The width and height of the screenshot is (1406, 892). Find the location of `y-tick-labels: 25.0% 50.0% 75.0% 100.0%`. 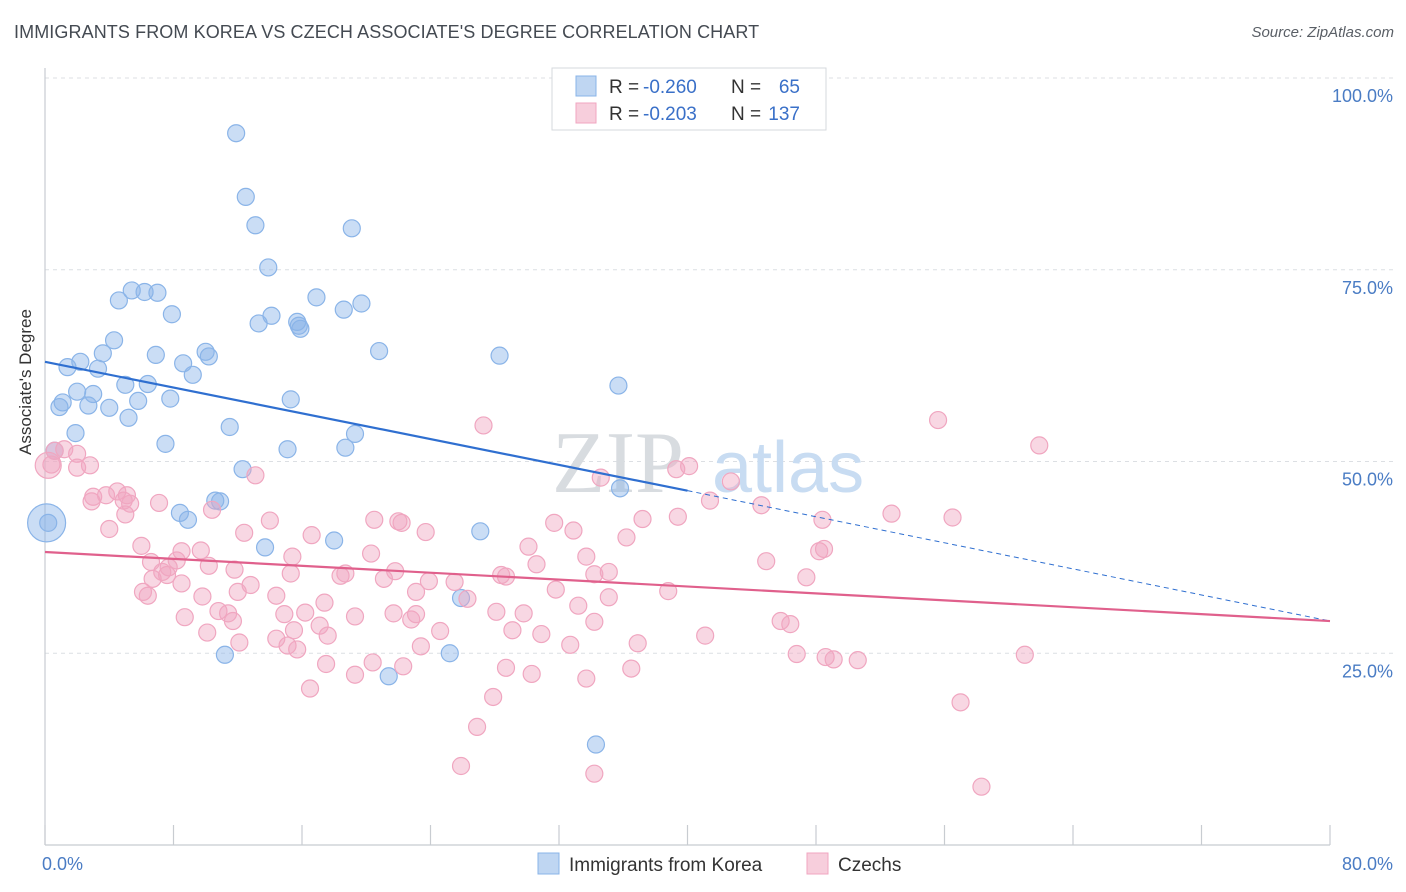

y-tick-labels: 25.0% 50.0% 75.0% 100.0% is located at coordinates (1362, 383).